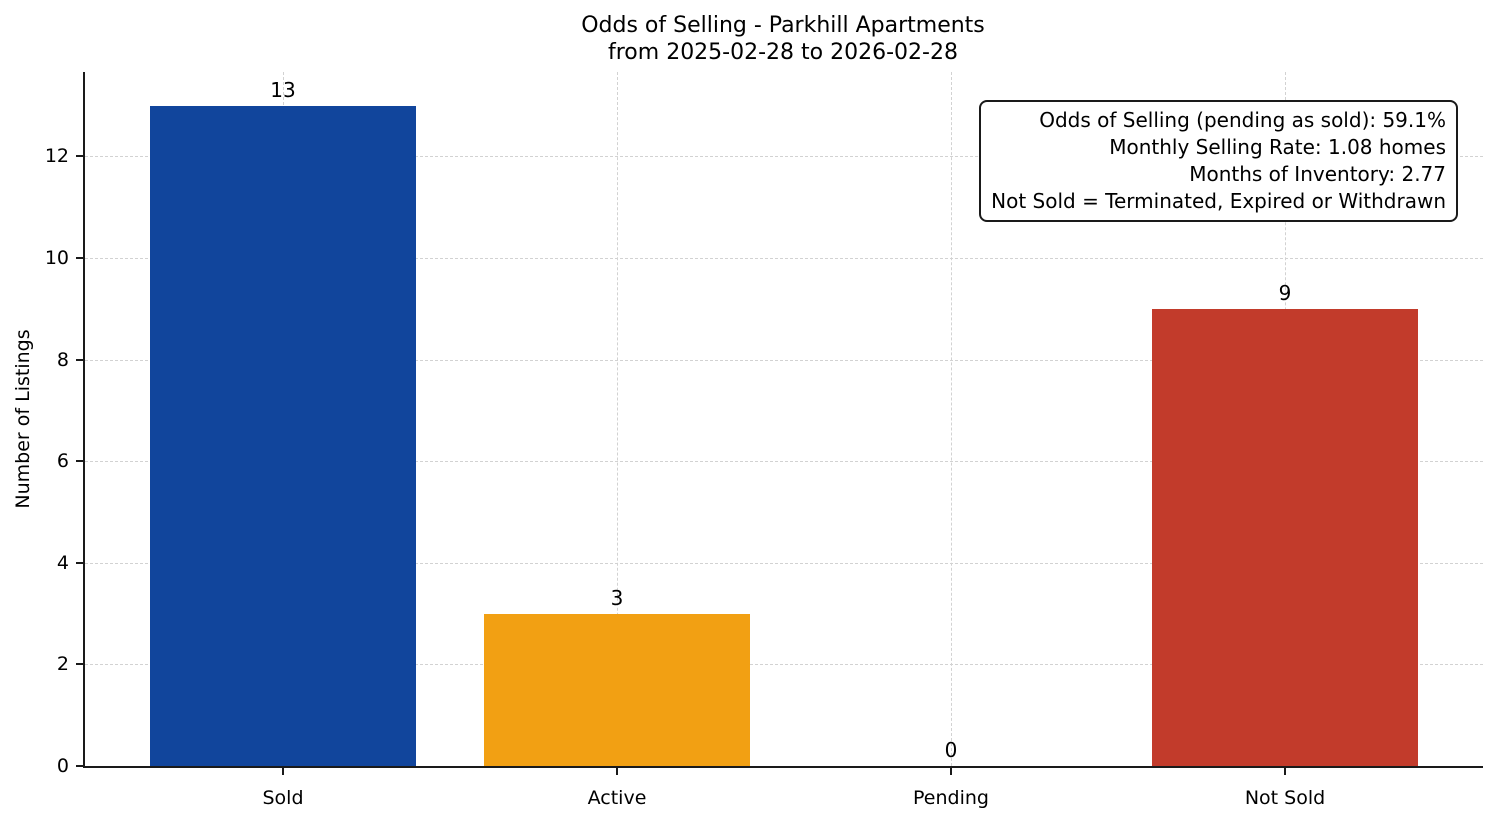 The width and height of the screenshot is (1494, 816). Describe the element at coordinates (951, 750) in the screenshot. I see `bar-value-label-pending: 0` at that location.